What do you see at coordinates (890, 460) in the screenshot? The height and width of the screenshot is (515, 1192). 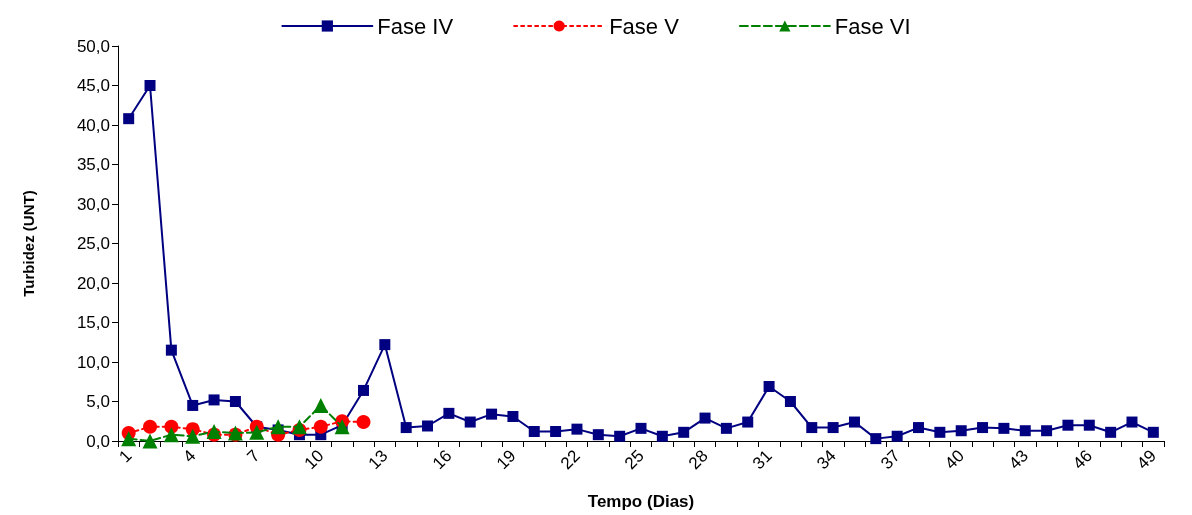 I see `x-tick-label: 37` at bounding box center [890, 460].